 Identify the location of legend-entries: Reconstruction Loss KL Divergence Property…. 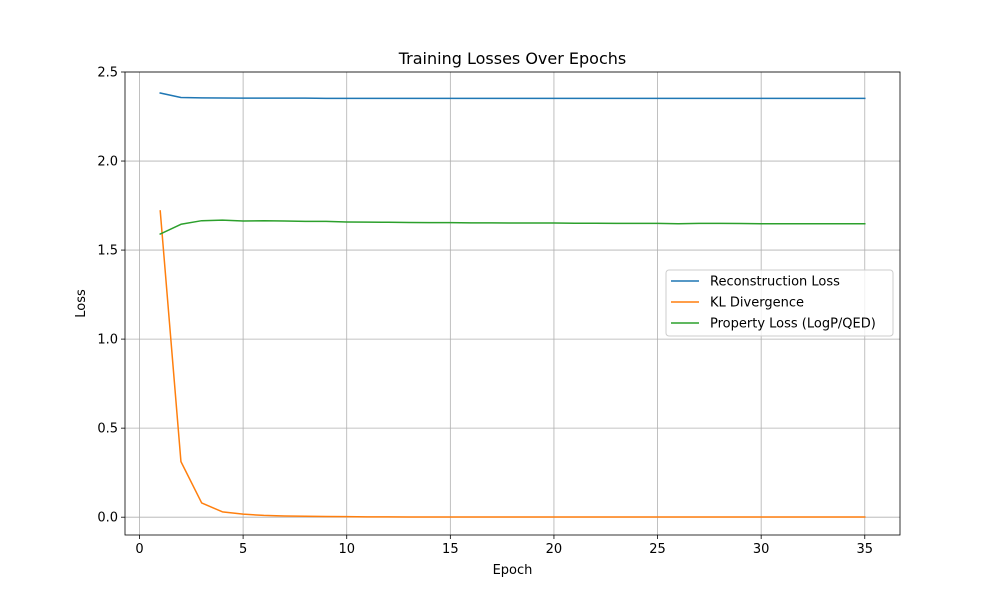
(773, 303).